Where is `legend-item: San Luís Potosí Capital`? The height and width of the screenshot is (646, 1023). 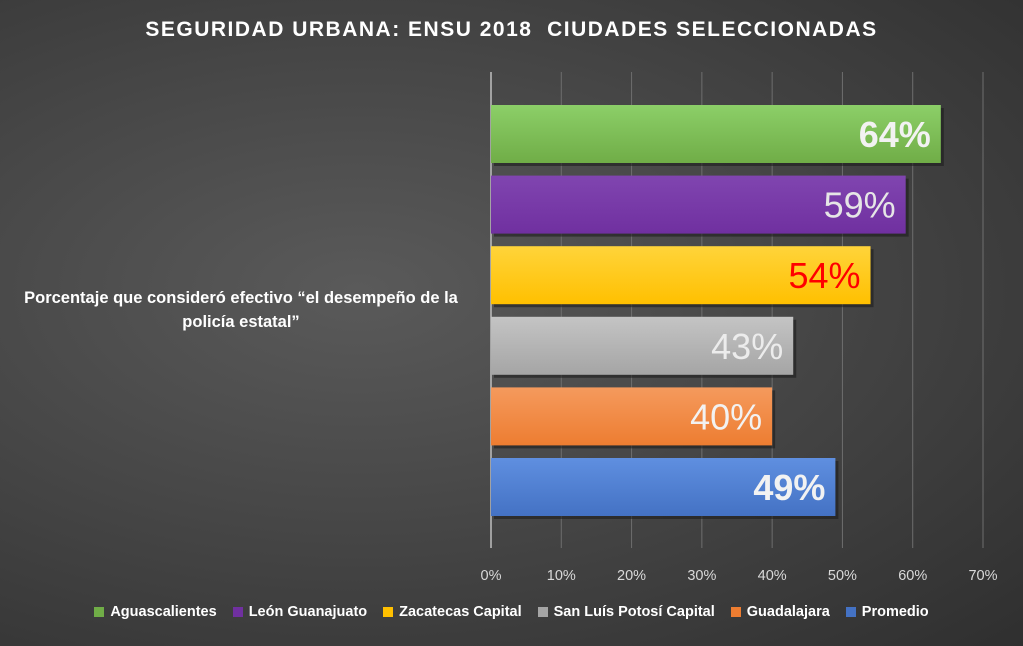 legend-item: San Luís Potosí Capital is located at coordinates (626, 612).